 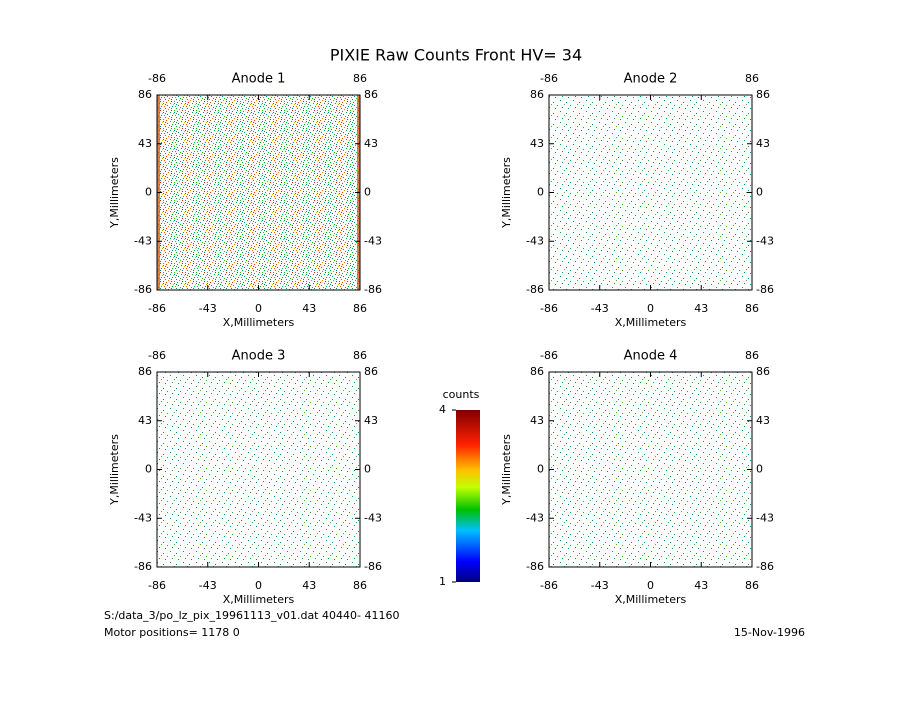 I want to click on colorbar-tick-label: 4, so click(x=442, y=409).